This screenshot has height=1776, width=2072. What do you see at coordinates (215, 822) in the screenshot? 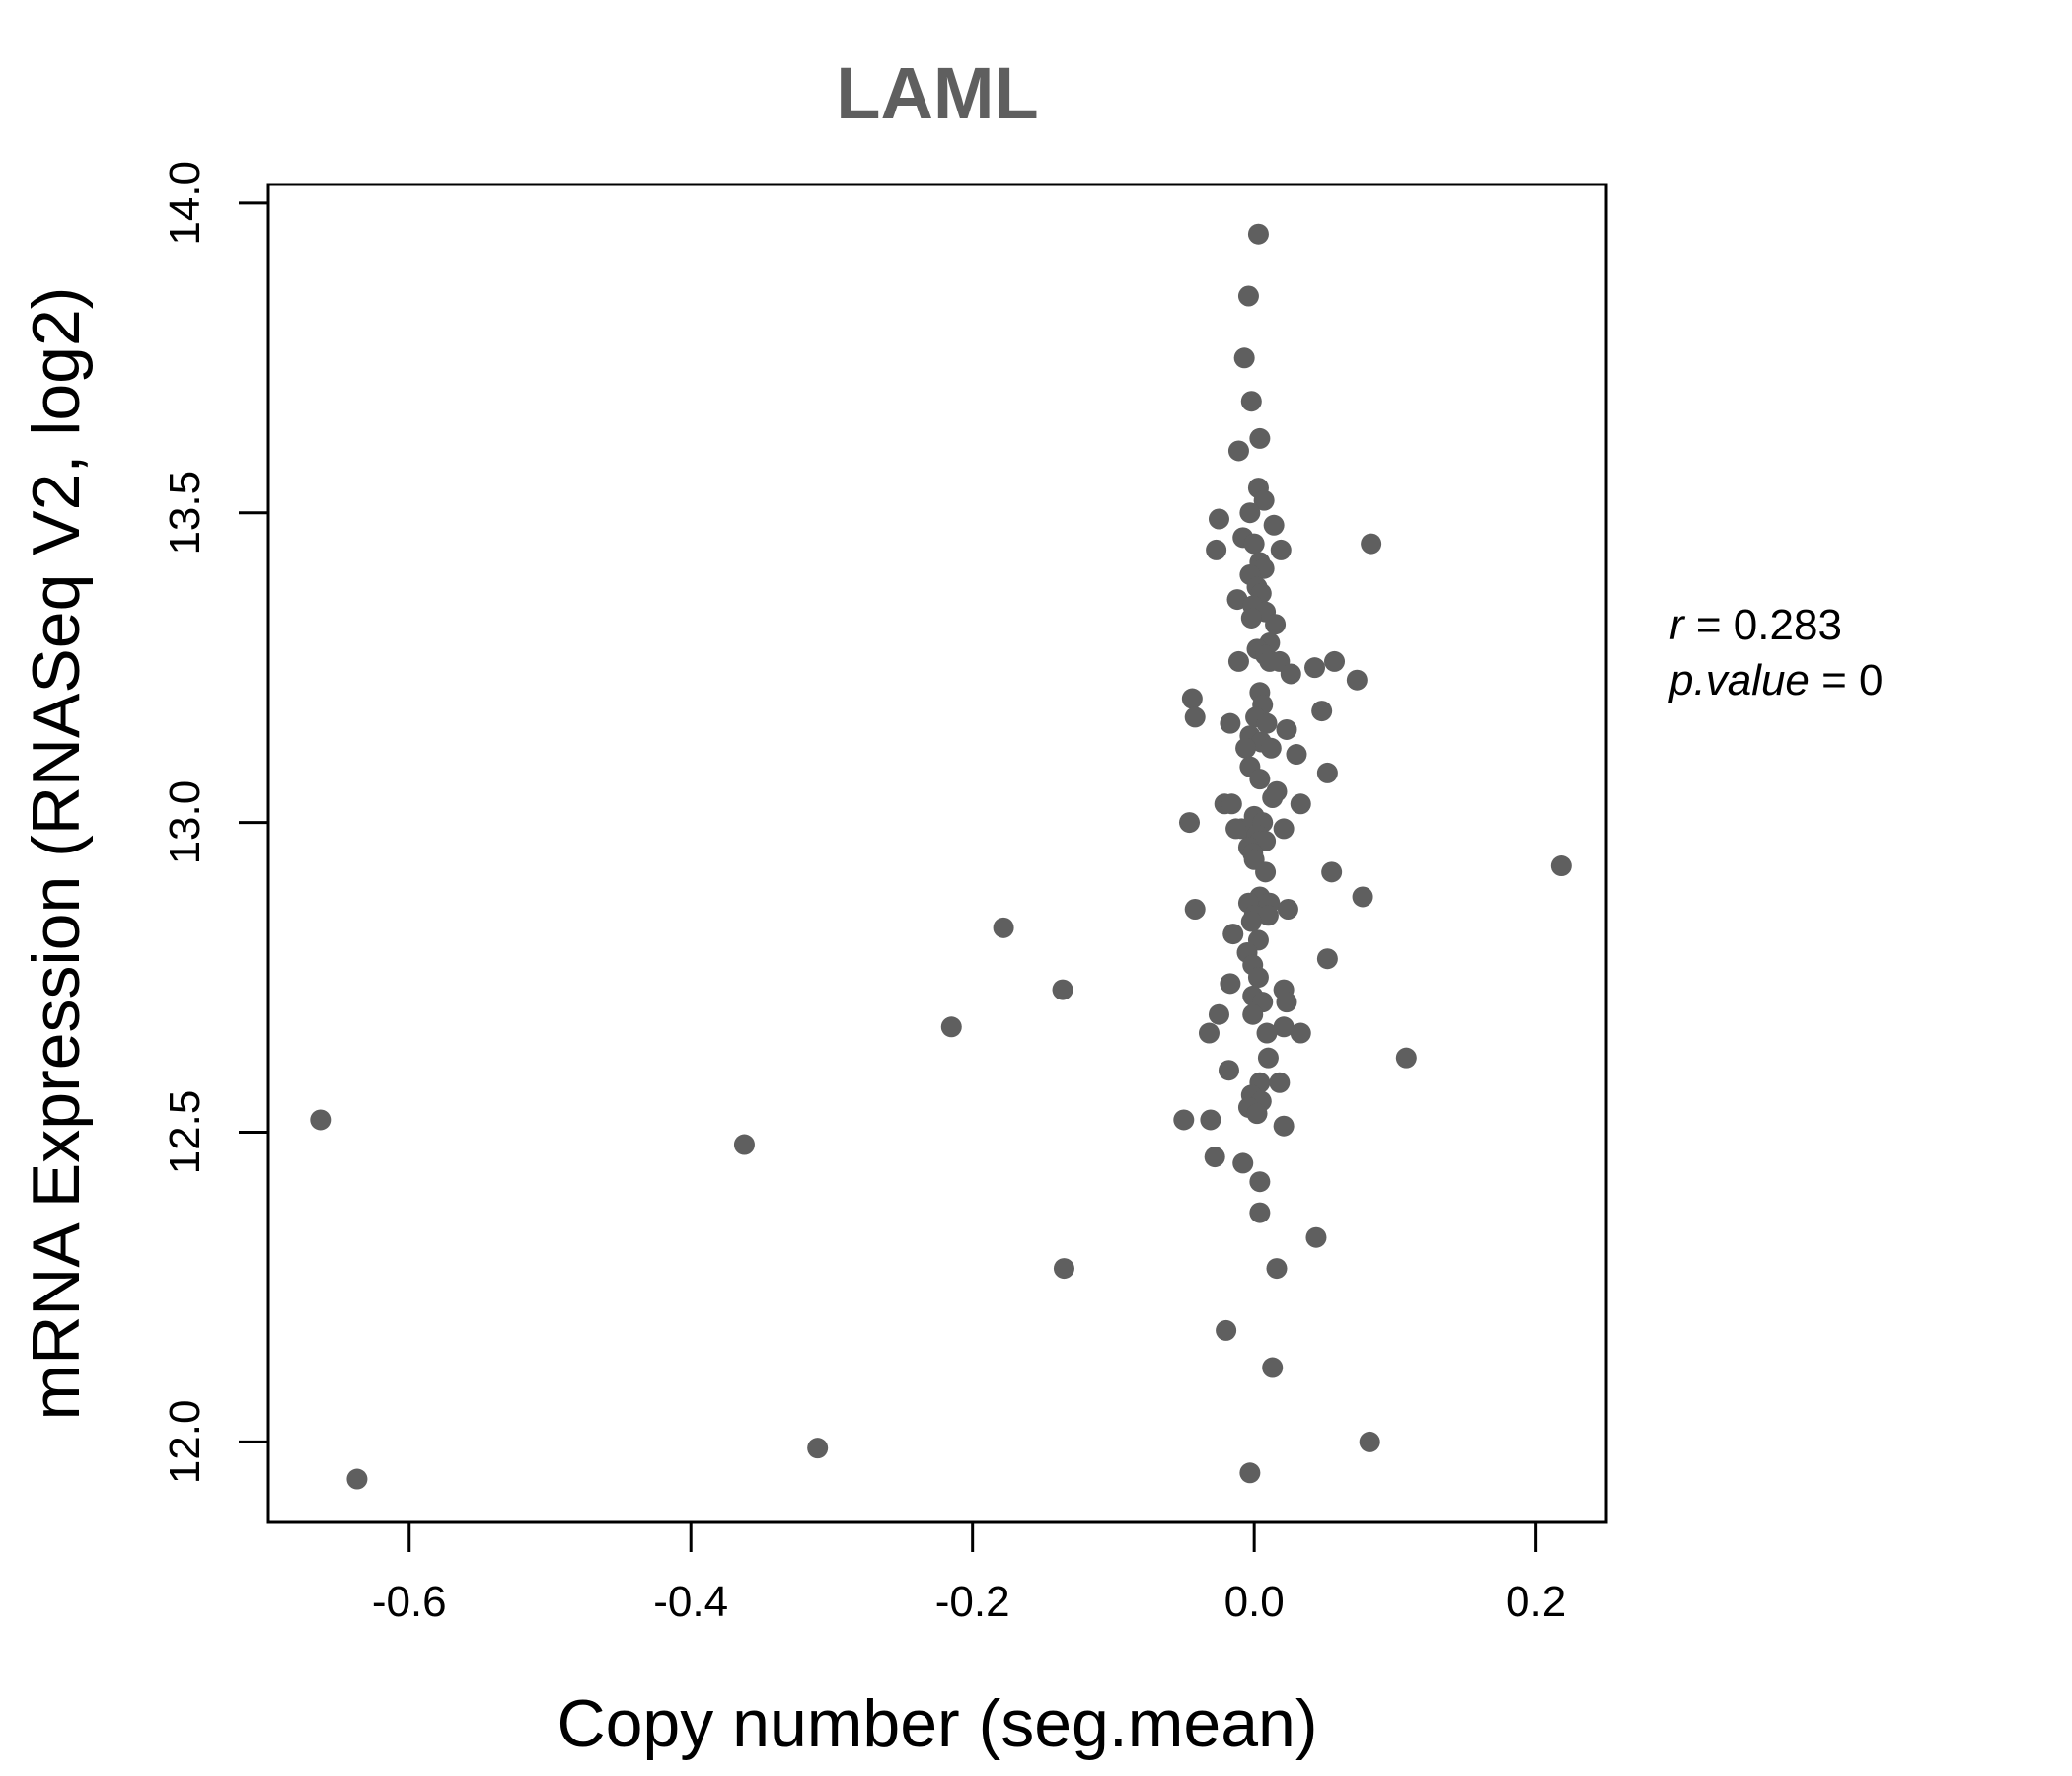
I see `y-axis: 12.0 12.5 13.0 13.5 14.0` at bounding box center [215, 822].